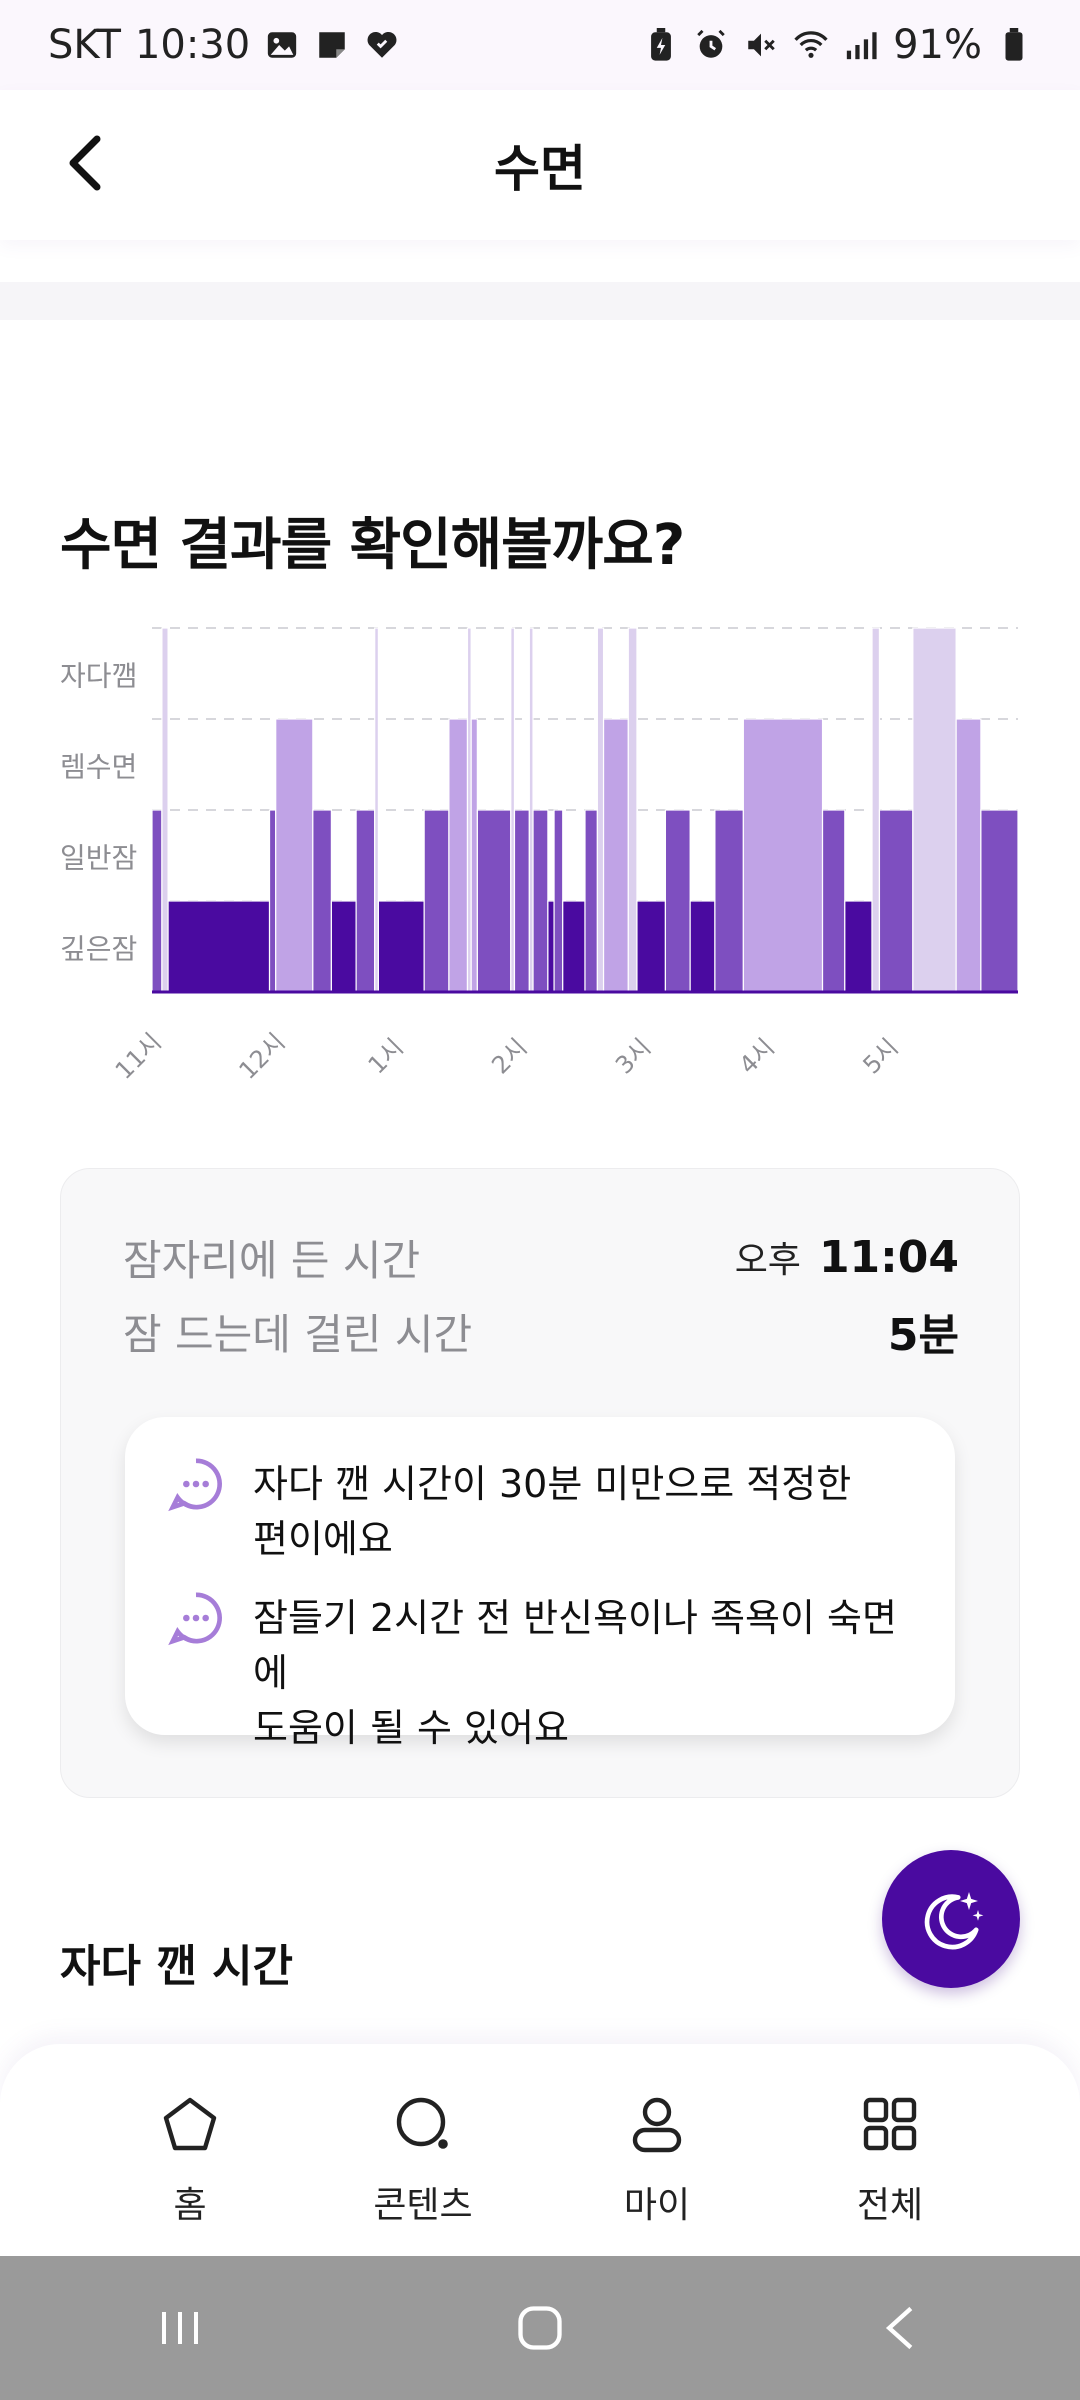 The height and width of the screenshot is (2400, 1080). I want to click on battery-percent: 91%, so click(937, 45).